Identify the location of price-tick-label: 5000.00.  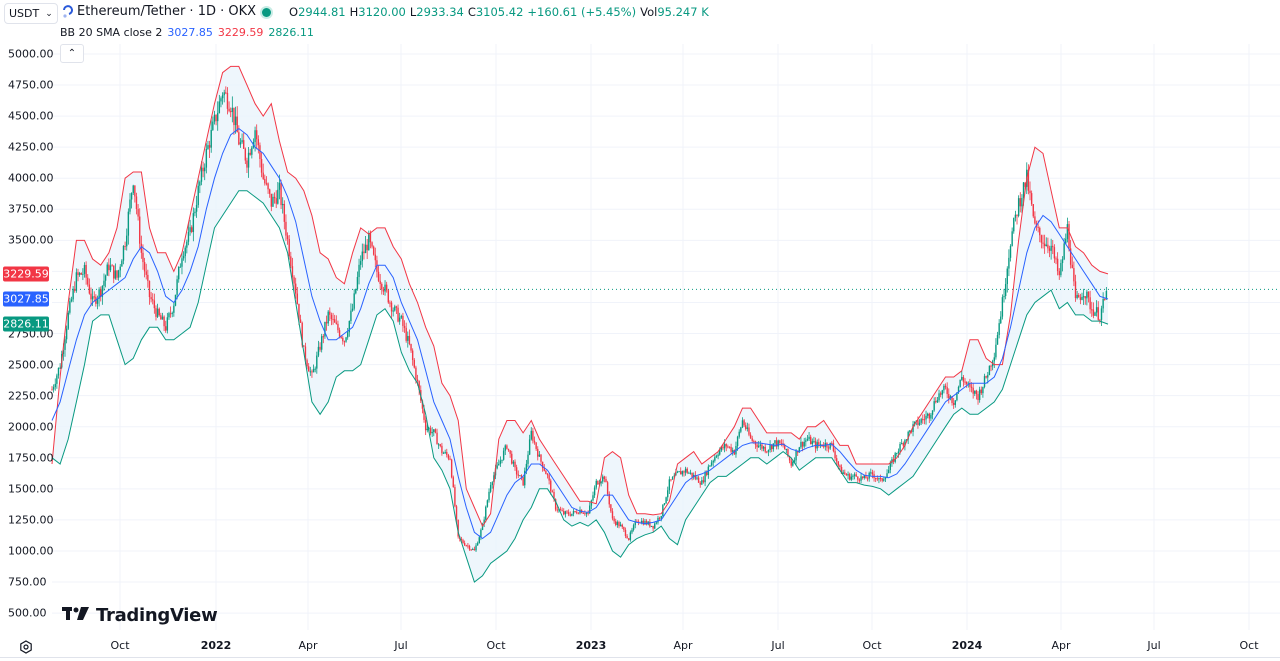
(31, 54).